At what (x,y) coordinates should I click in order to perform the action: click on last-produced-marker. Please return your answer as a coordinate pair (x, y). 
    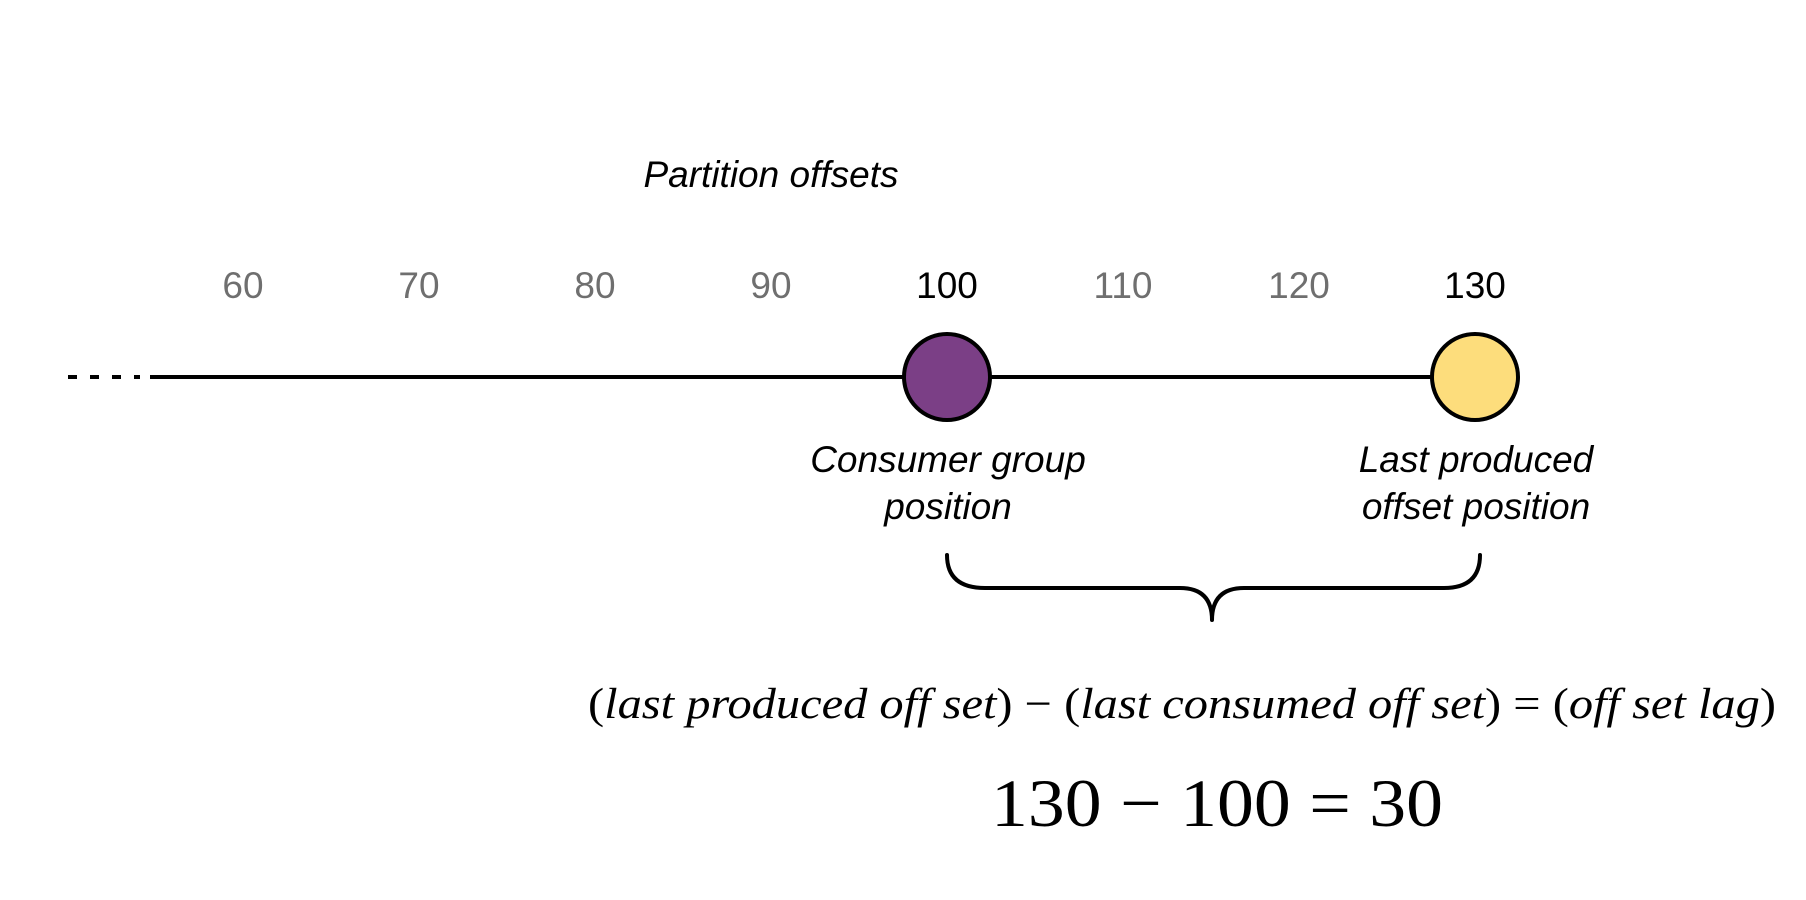
    Looking at the image, I should click on (1475, 377).